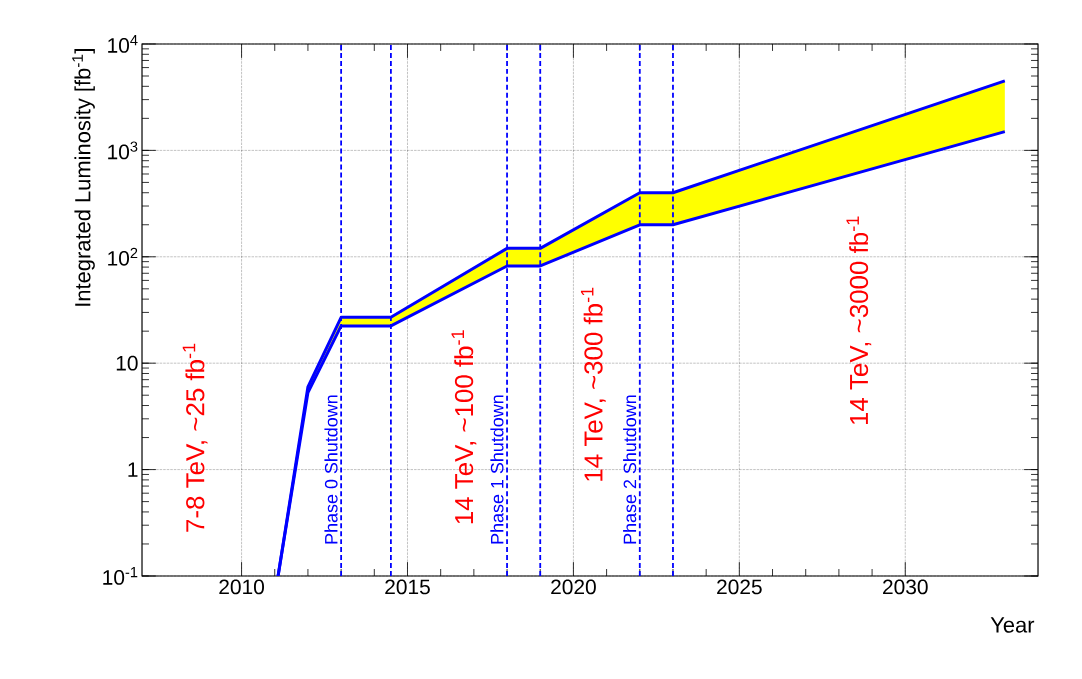 The image size is (1082, 679). Describe the element at coordinates (573, 587) in the screenshot. I see `x-tick-label: 2020` at that location.